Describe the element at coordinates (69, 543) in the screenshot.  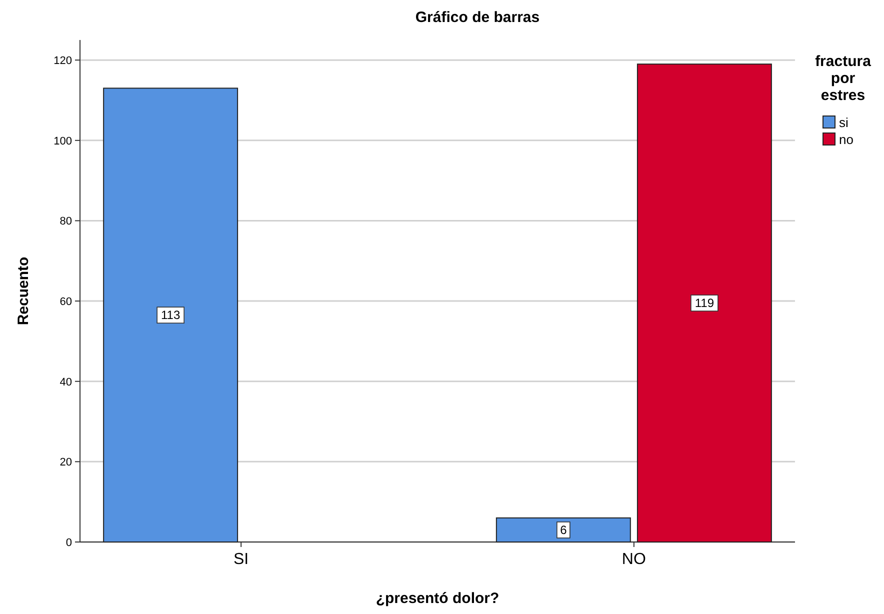
I see `y-tick-label: 0` at that location.